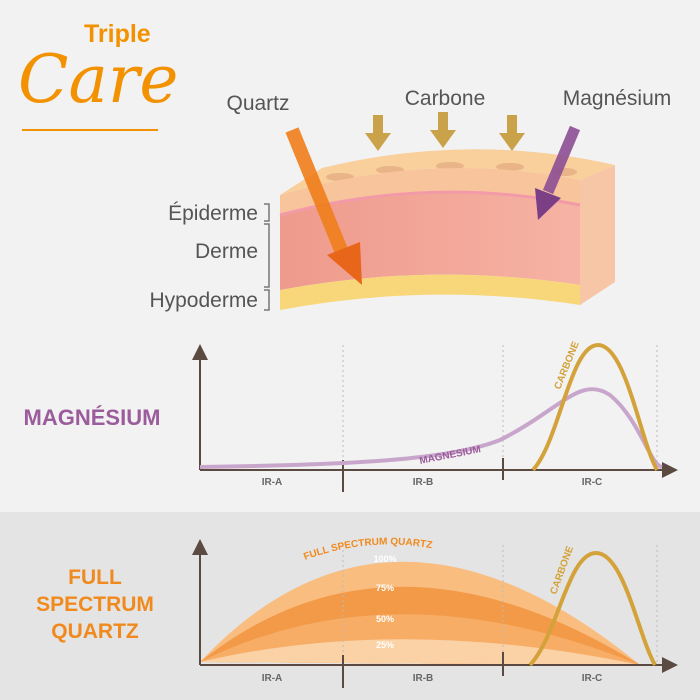  Describe the element at coordinates (92, 417) in the screenshot. I see `panel-title: MAGNÉSIUM` at that location.